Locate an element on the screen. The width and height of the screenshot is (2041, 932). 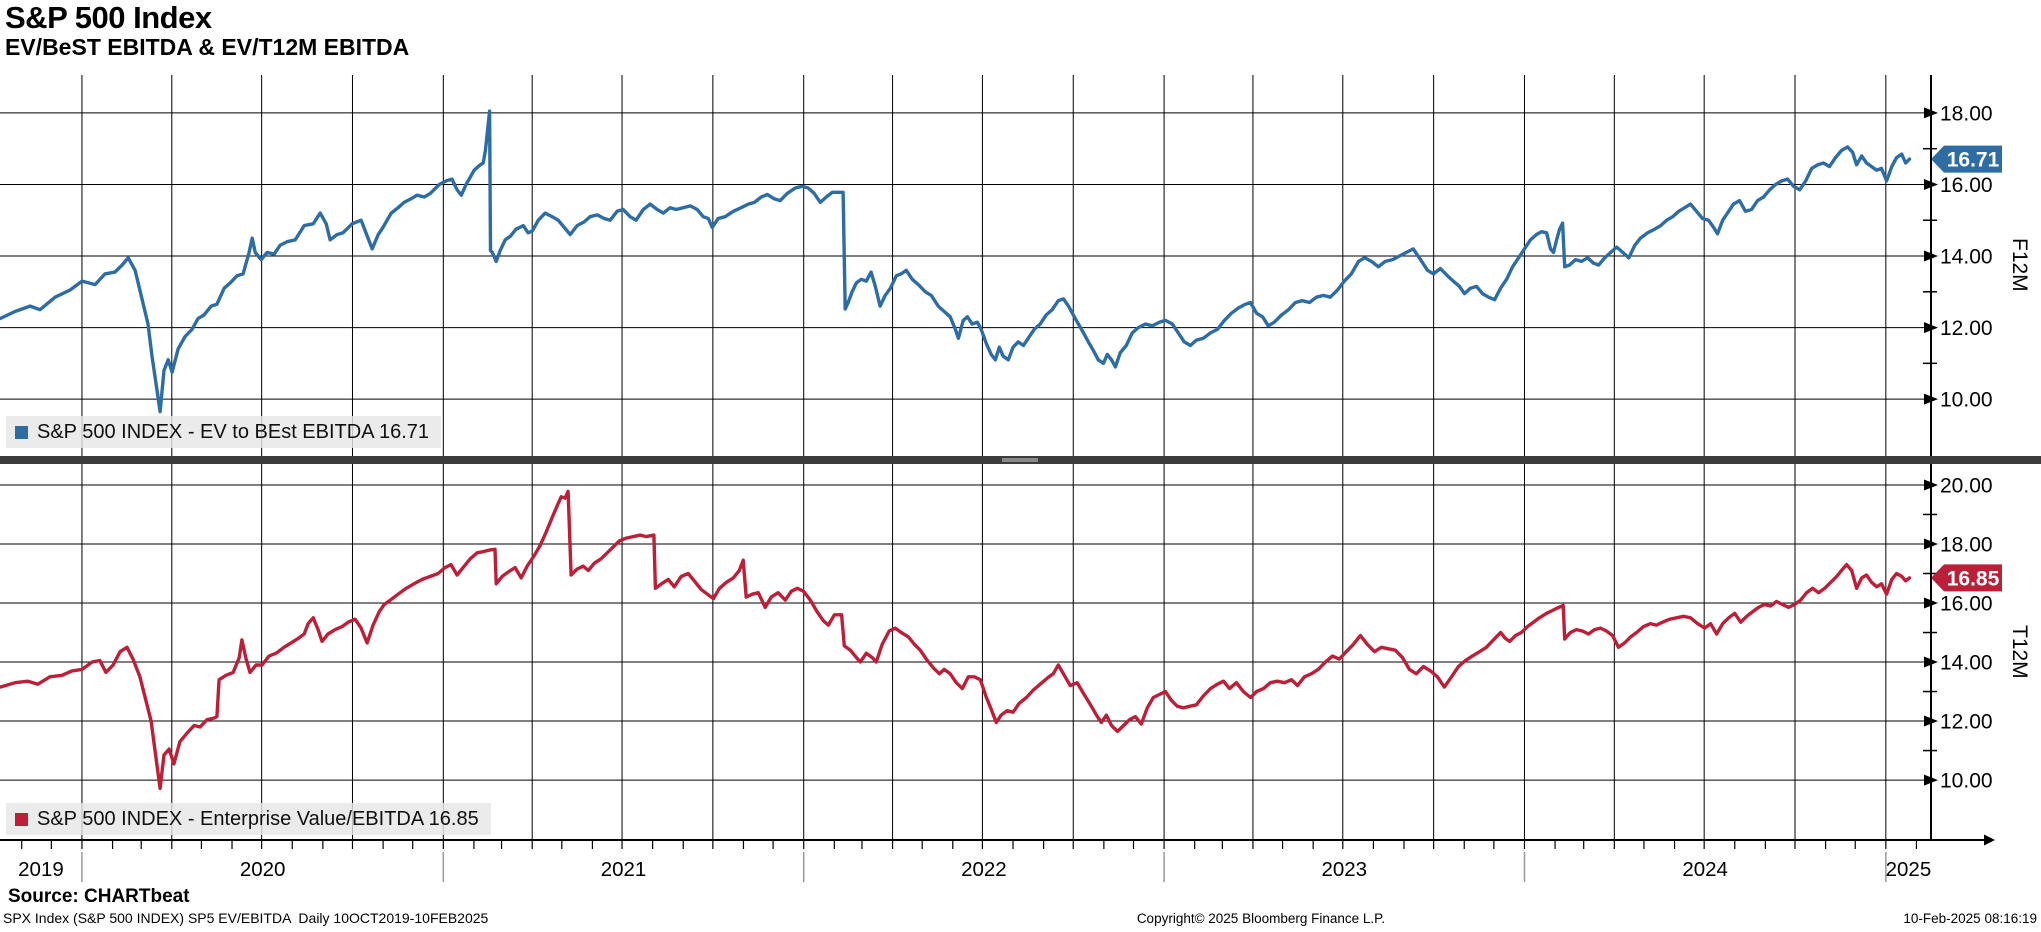
page-title: S&P 500 Index is located at coordinates (108, 17).